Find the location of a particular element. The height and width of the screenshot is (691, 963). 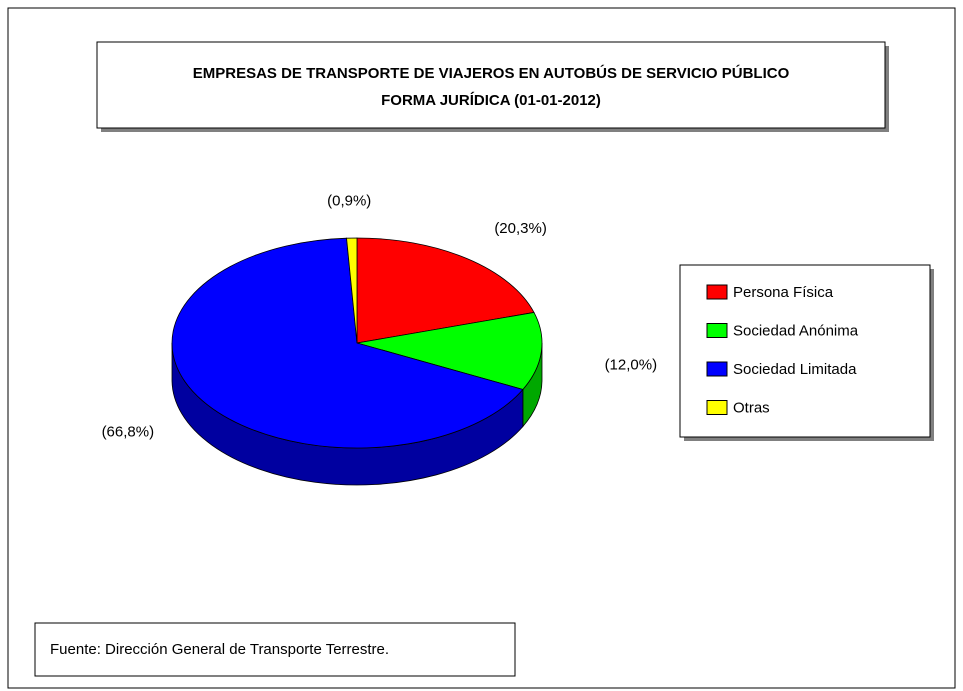

data-label: (0,9%) is located at coordinates (349, 200).